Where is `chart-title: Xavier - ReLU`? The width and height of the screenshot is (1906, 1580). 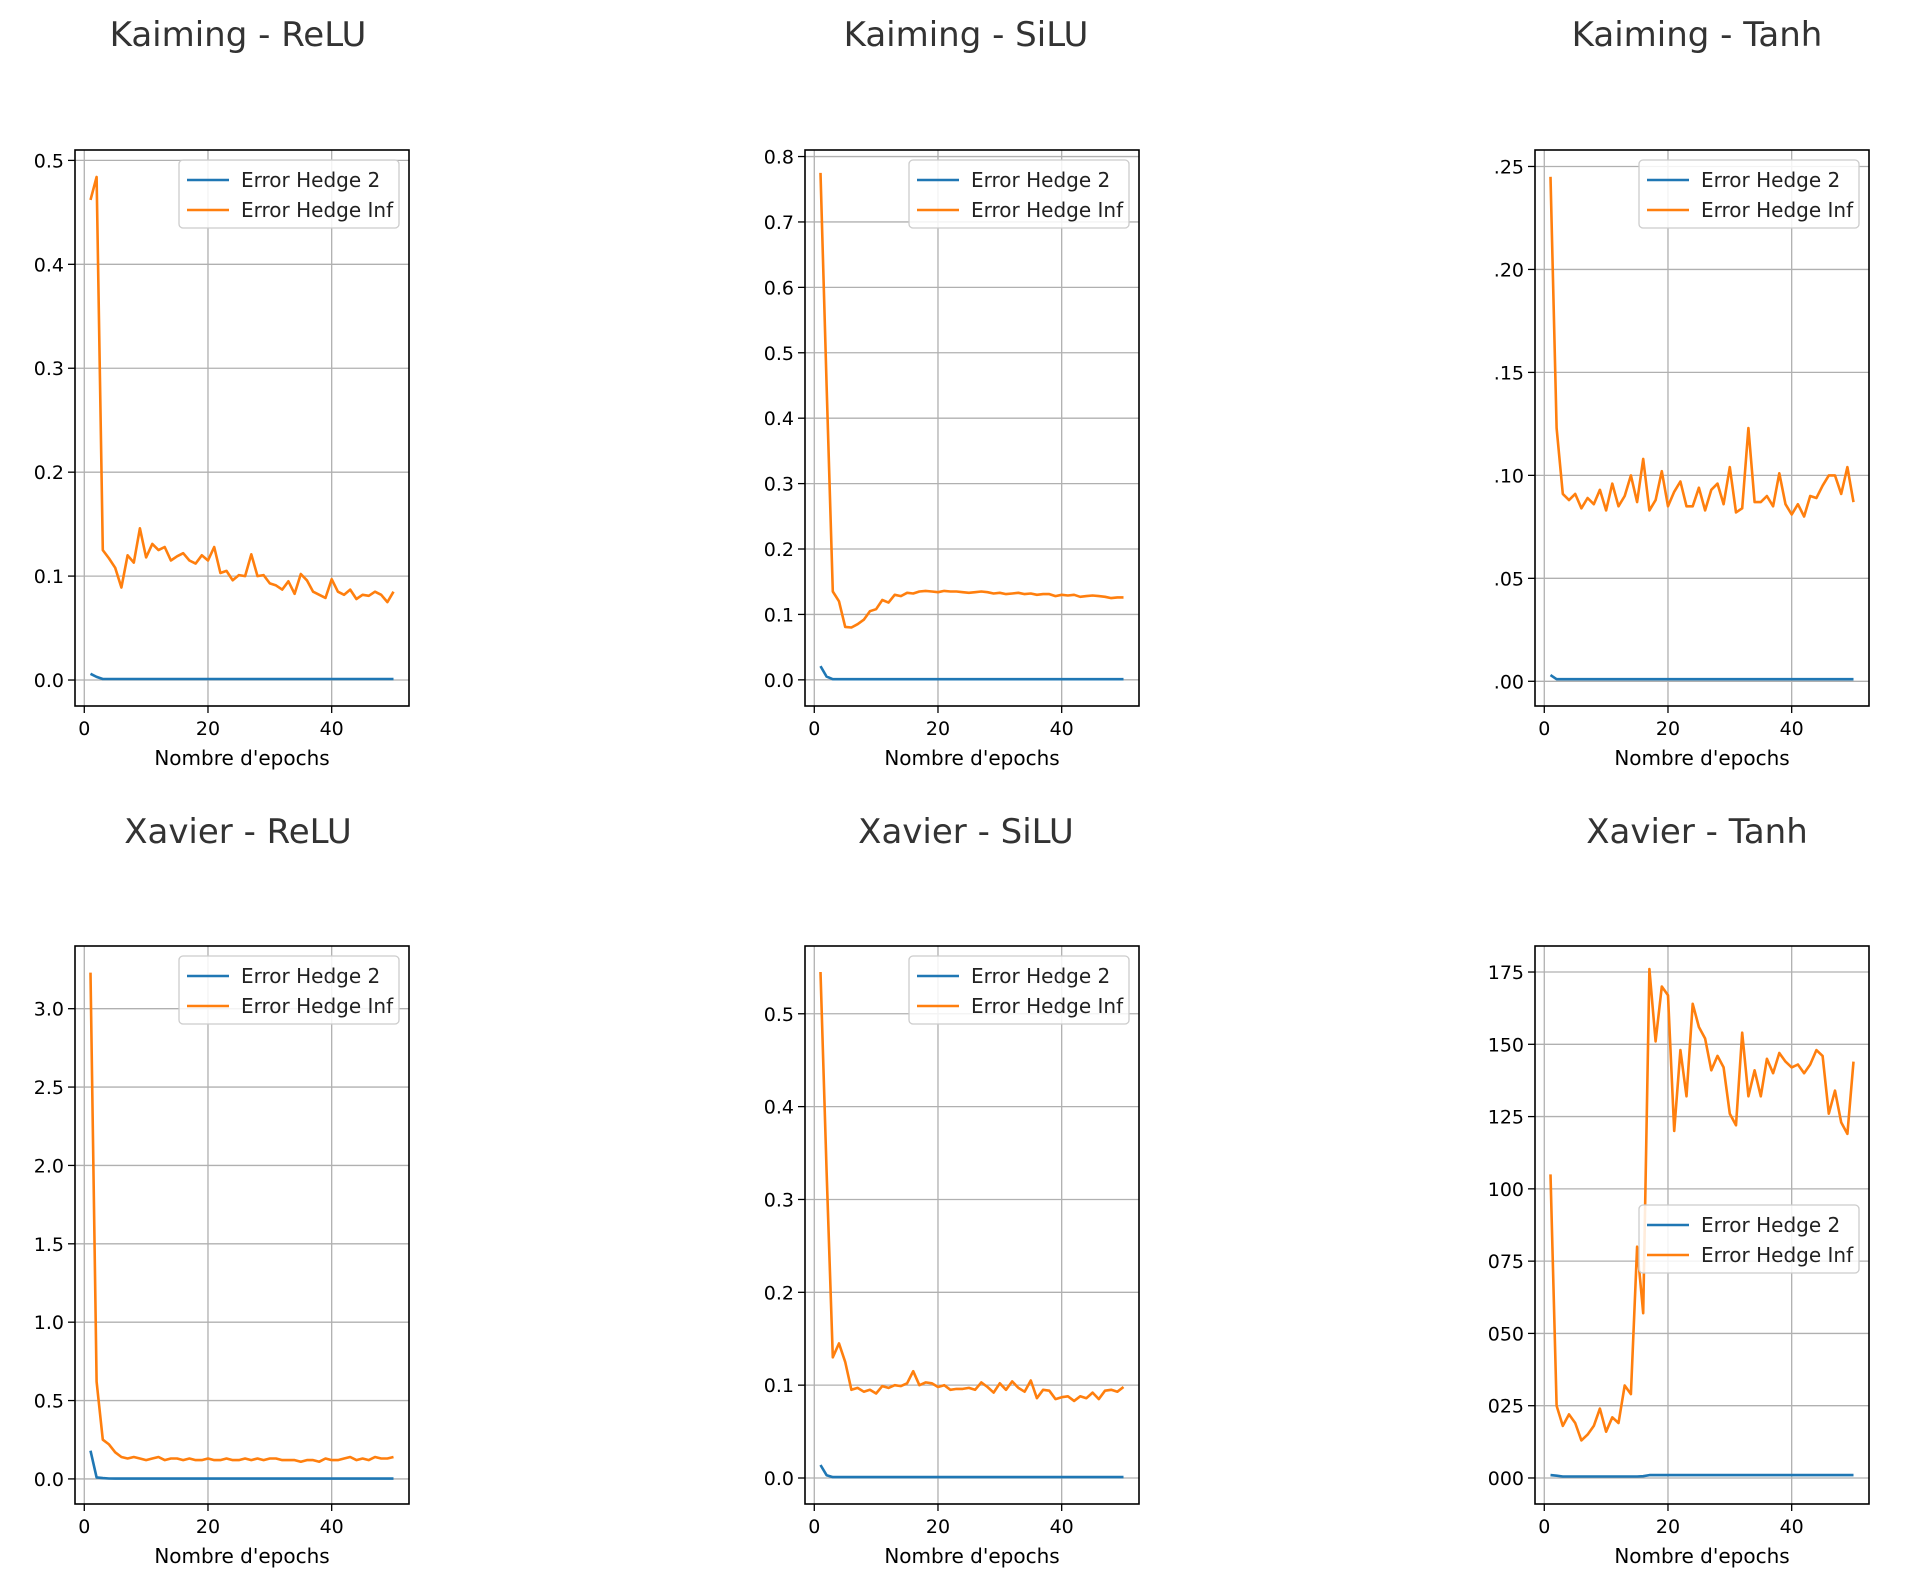
chart-title: Xavier - ReLU is located at coordinates (238, 832).